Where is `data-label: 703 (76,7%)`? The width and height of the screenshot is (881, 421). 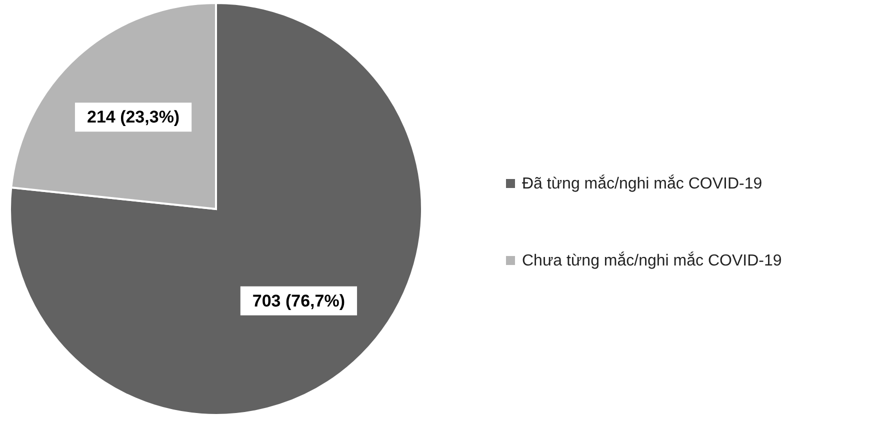
data-label: 703 (76,7%) is located at coordinates (299, 300).